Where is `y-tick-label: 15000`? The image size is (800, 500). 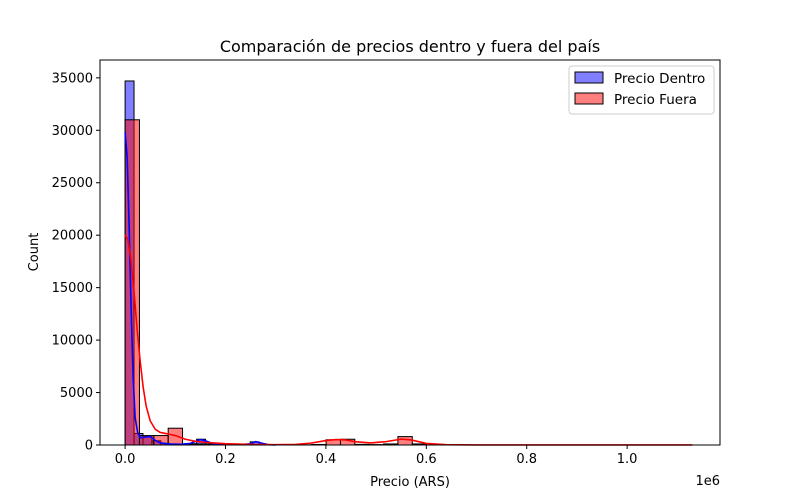 y-tick-label: 15000 is located at coordinates (72, 288).